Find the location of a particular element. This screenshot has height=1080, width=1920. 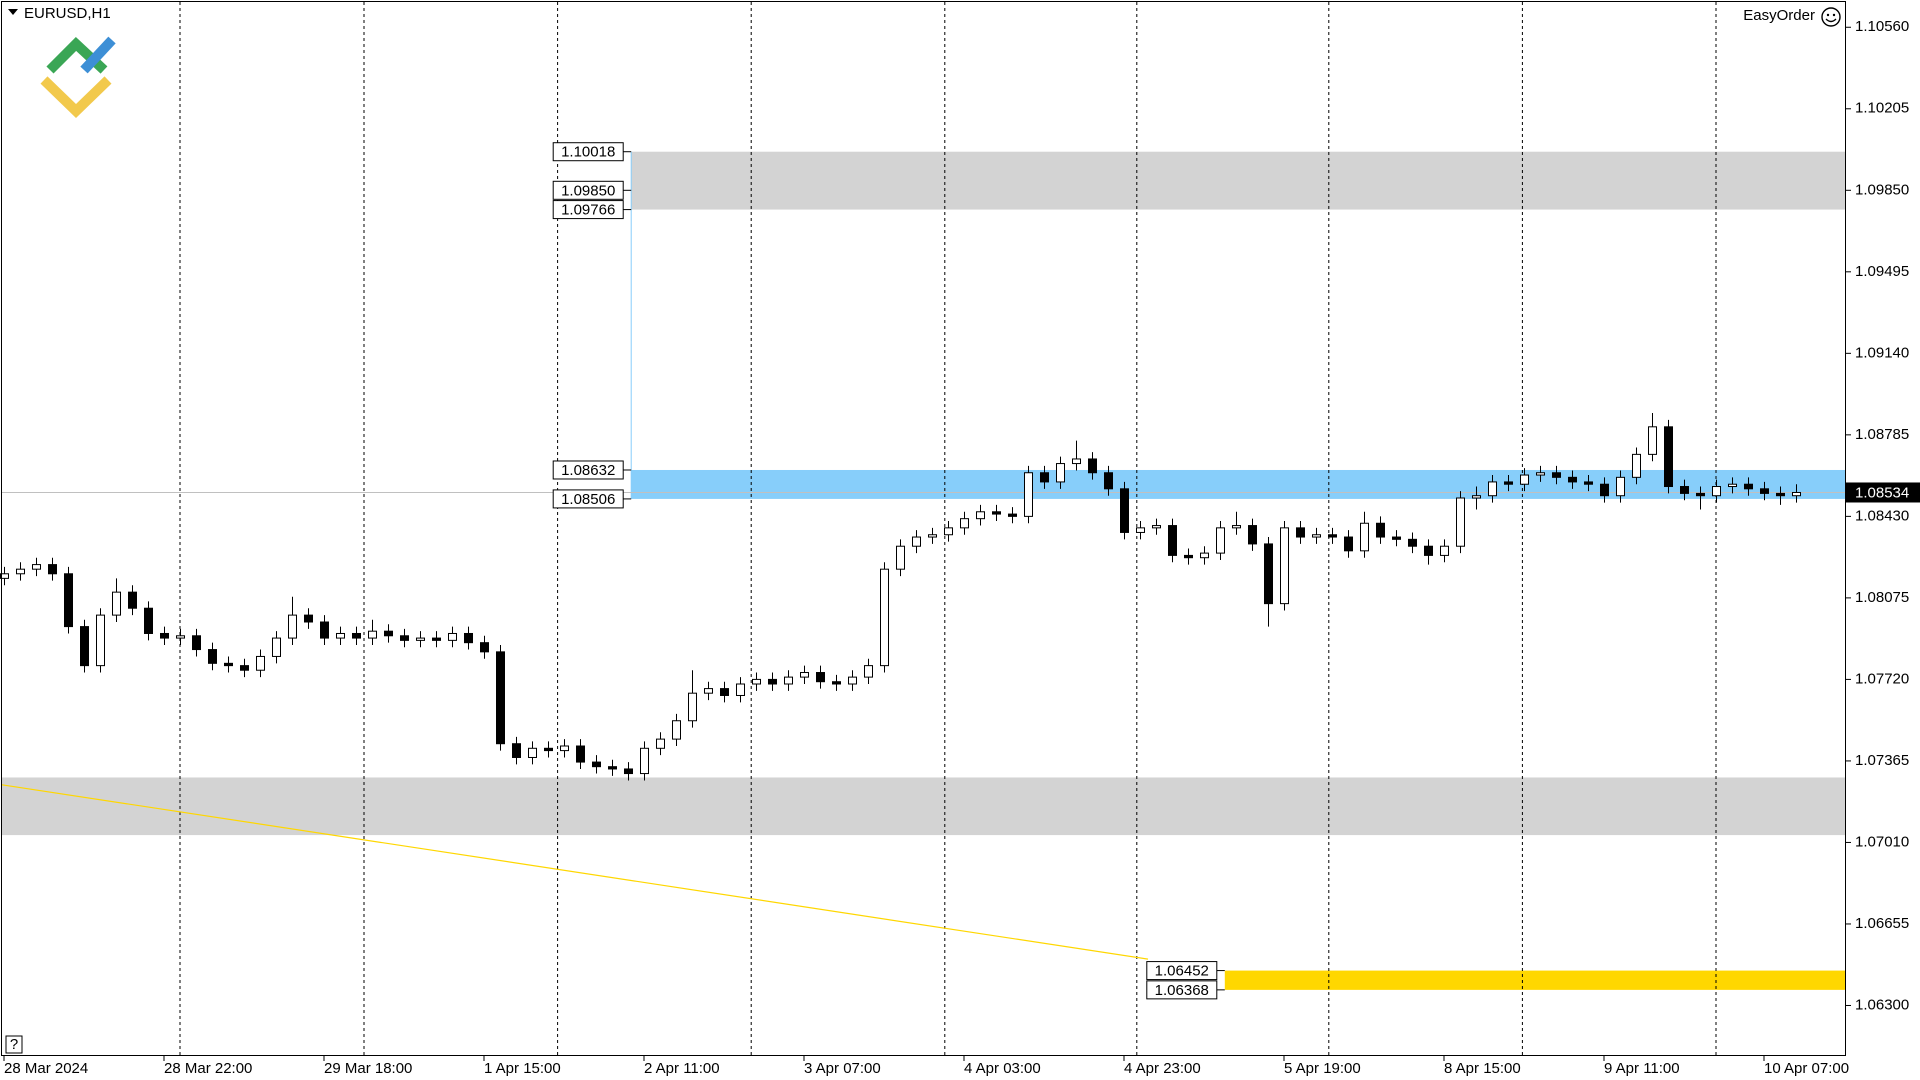

x-tick-label: 8 Apr 15:00 is located at coordinates (1482, 1068).